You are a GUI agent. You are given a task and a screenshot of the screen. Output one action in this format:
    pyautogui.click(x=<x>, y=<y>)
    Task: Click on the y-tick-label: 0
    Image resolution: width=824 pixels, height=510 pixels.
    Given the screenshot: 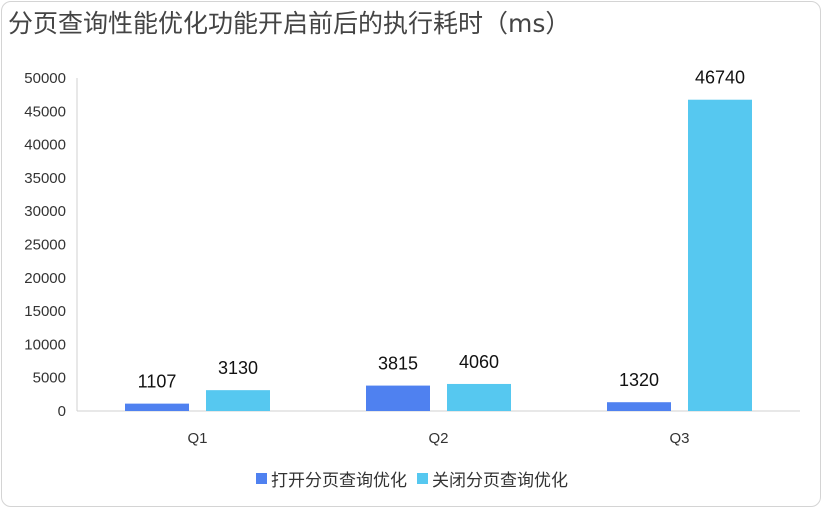 What is the action you would take?
    pyautogui.click(x=62, y=411)
    